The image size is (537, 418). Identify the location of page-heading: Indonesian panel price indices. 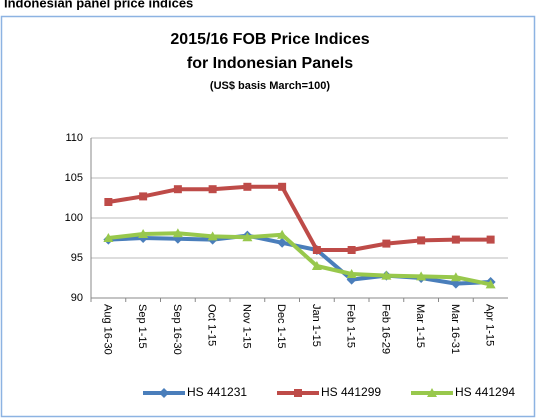
(98, 5).